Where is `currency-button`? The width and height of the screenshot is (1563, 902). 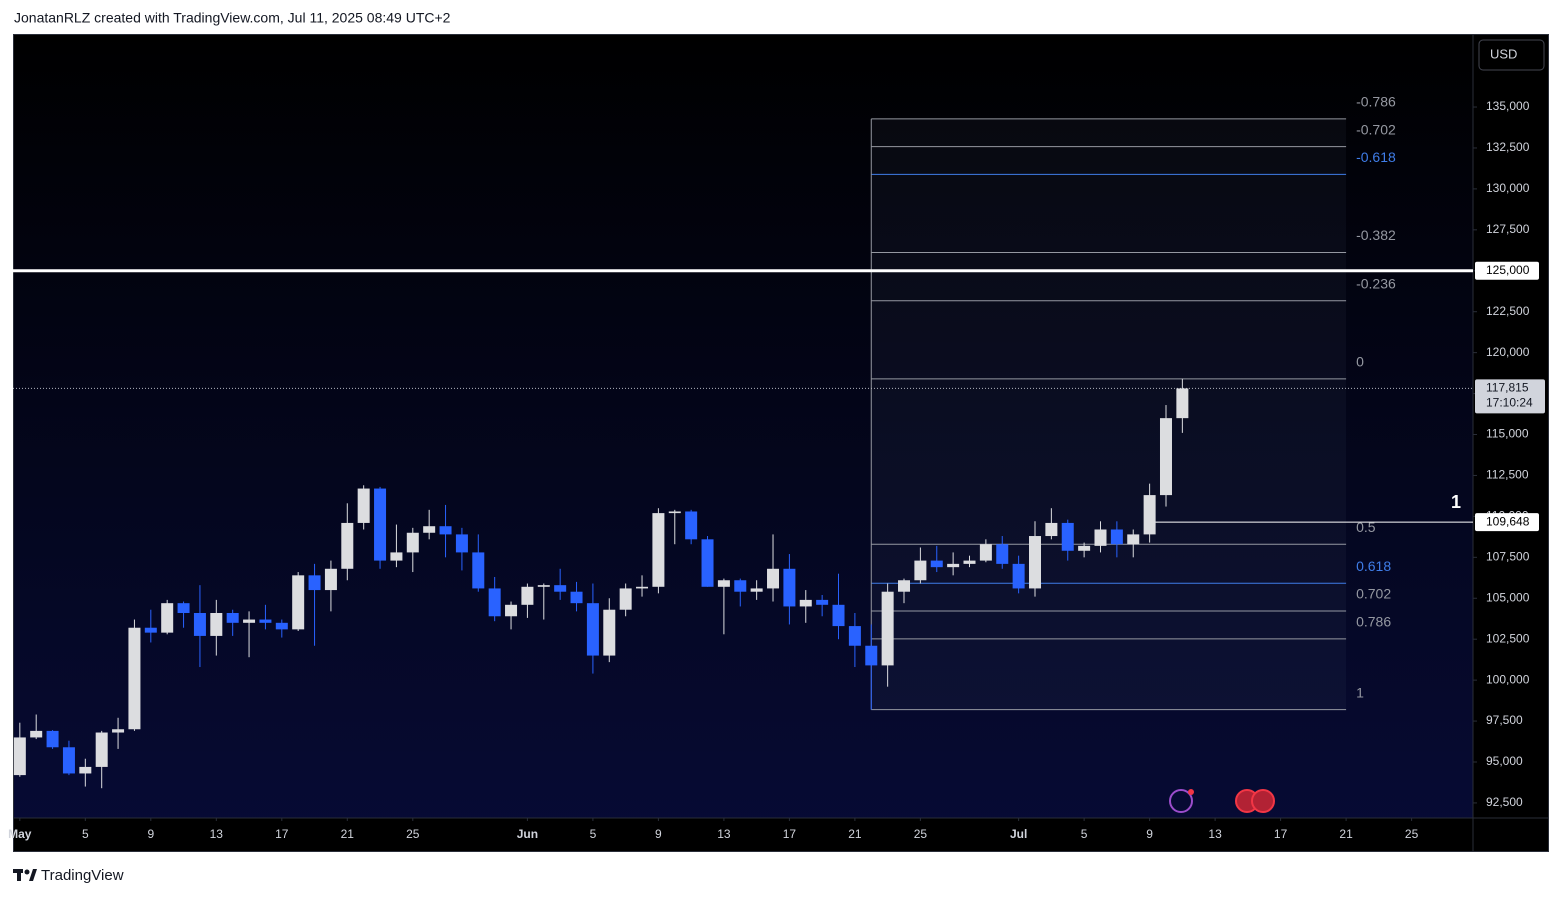 currency-button is located at coordinates (1511, 55).